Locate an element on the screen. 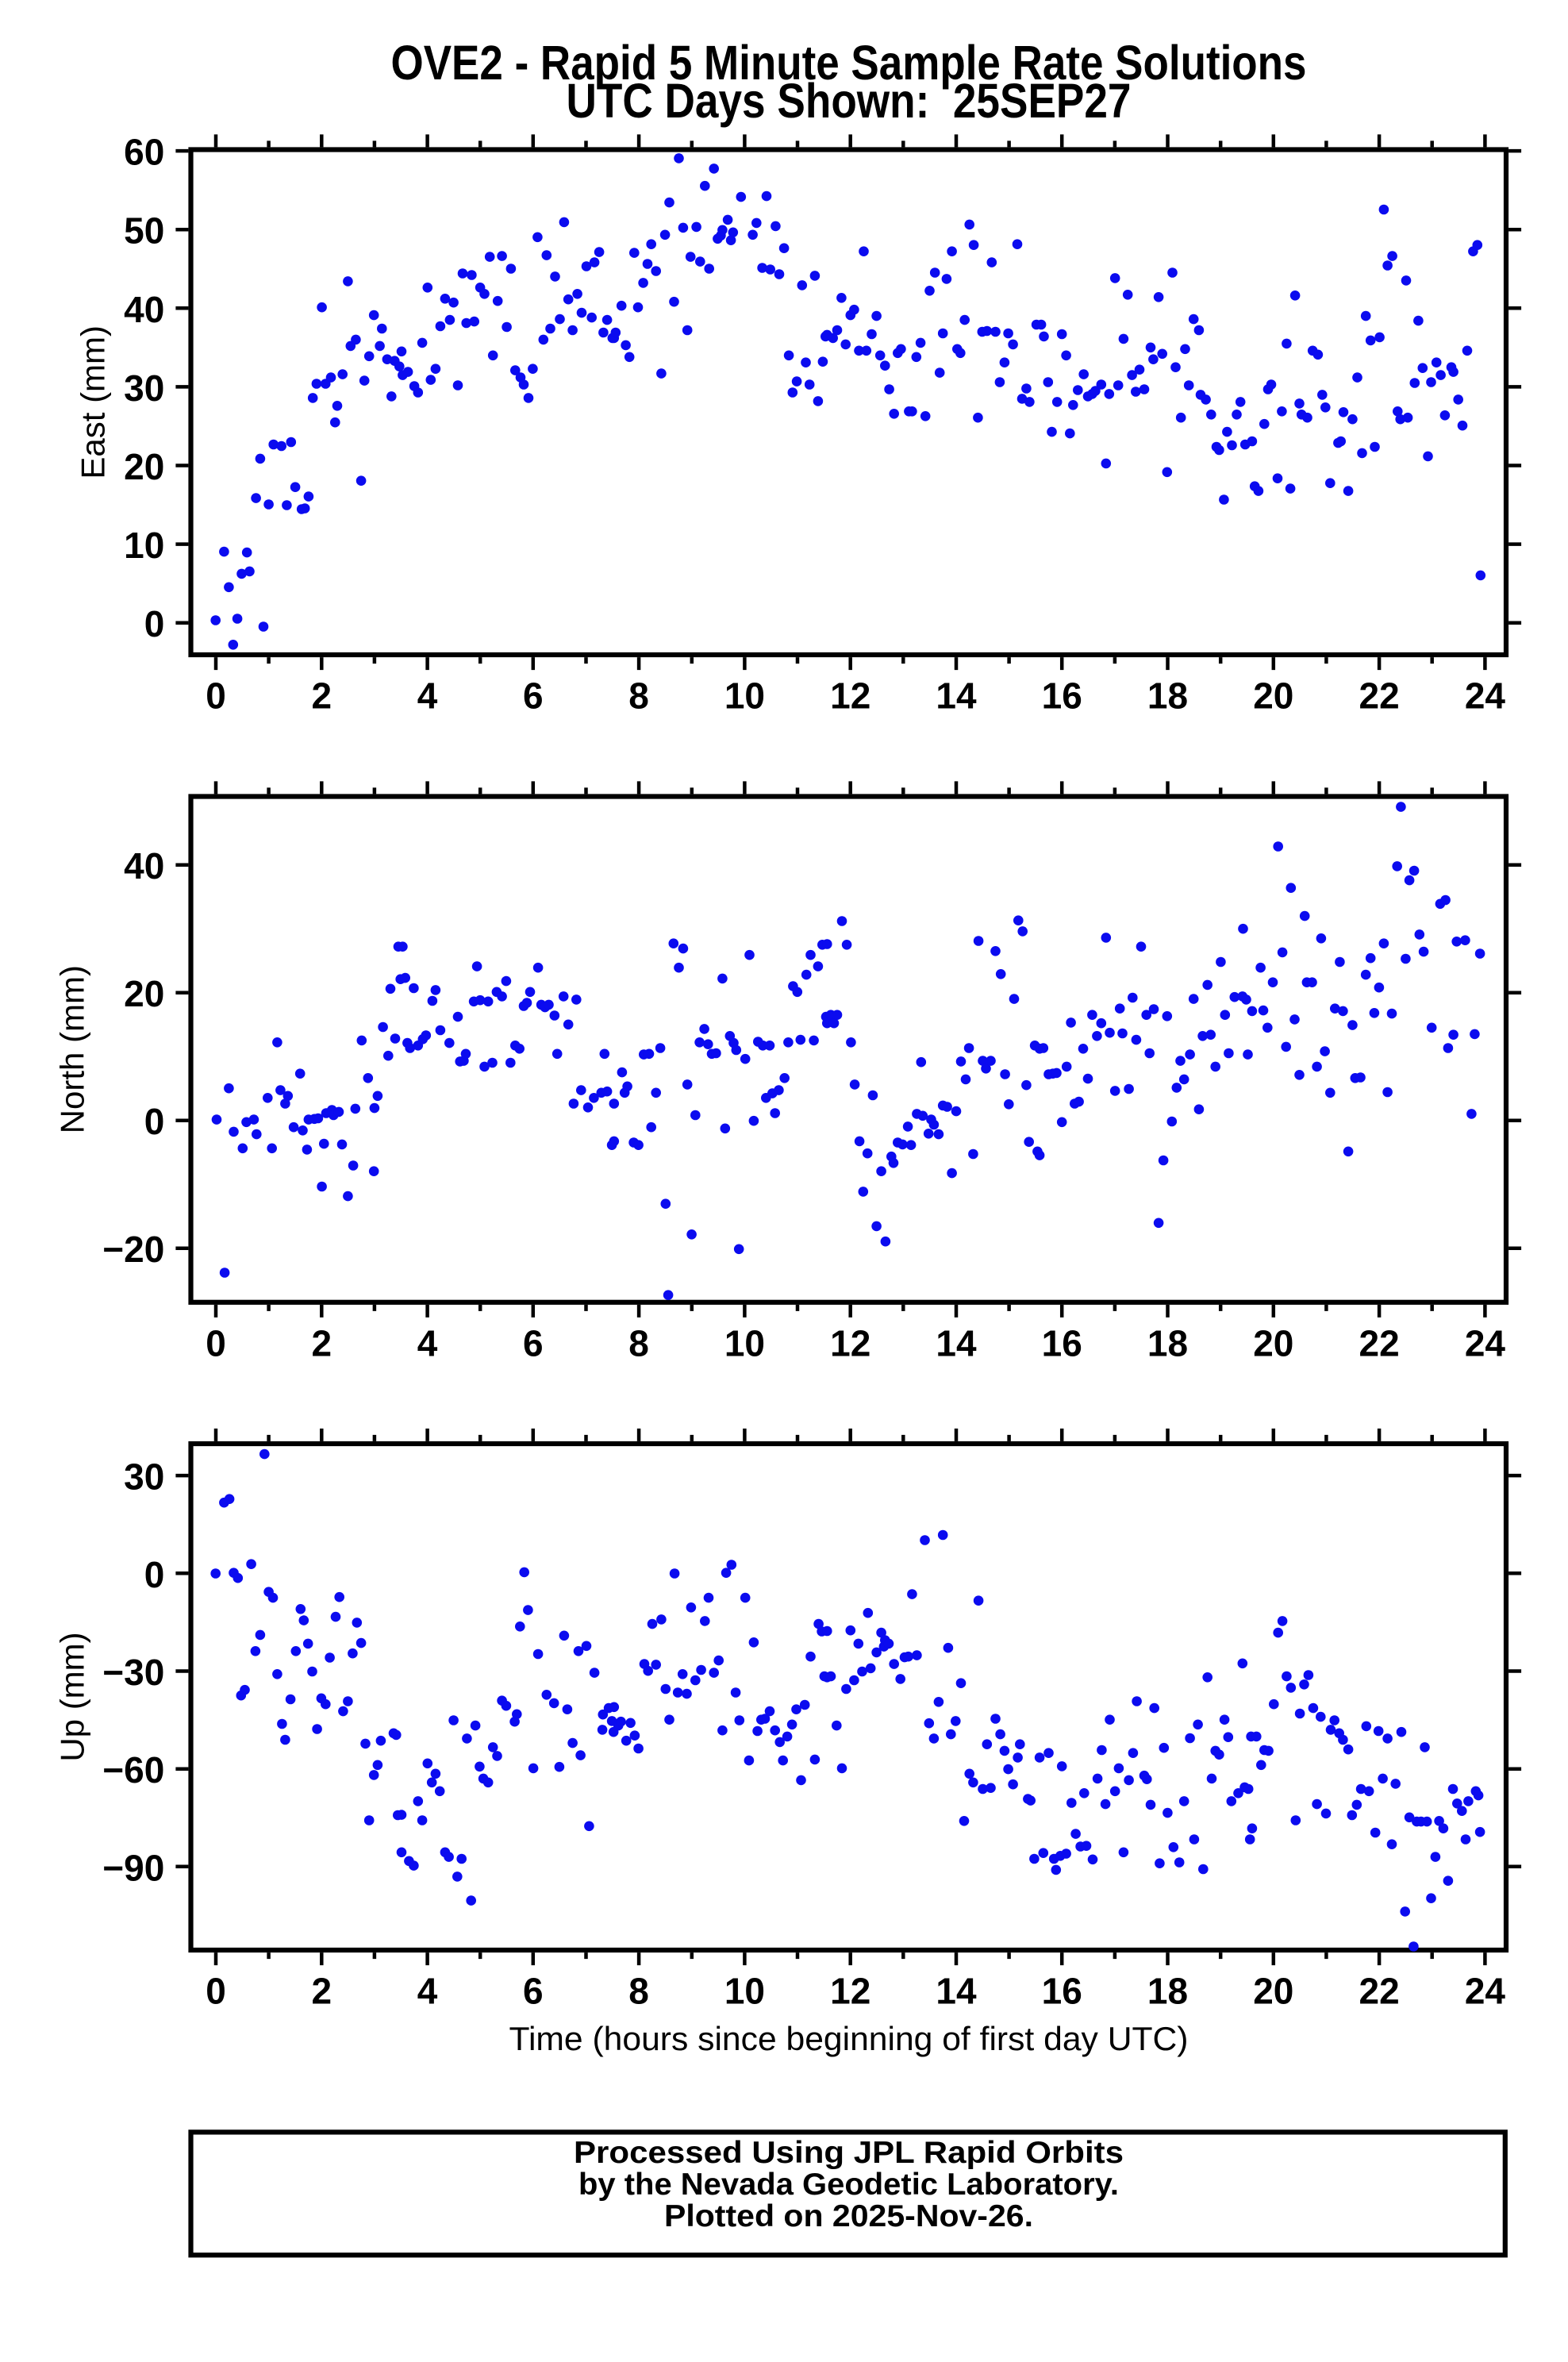 Image resolution: width=1568 pixels, height=2362 pixels. svg-text: −20 is located at coordinates (133, 1249).